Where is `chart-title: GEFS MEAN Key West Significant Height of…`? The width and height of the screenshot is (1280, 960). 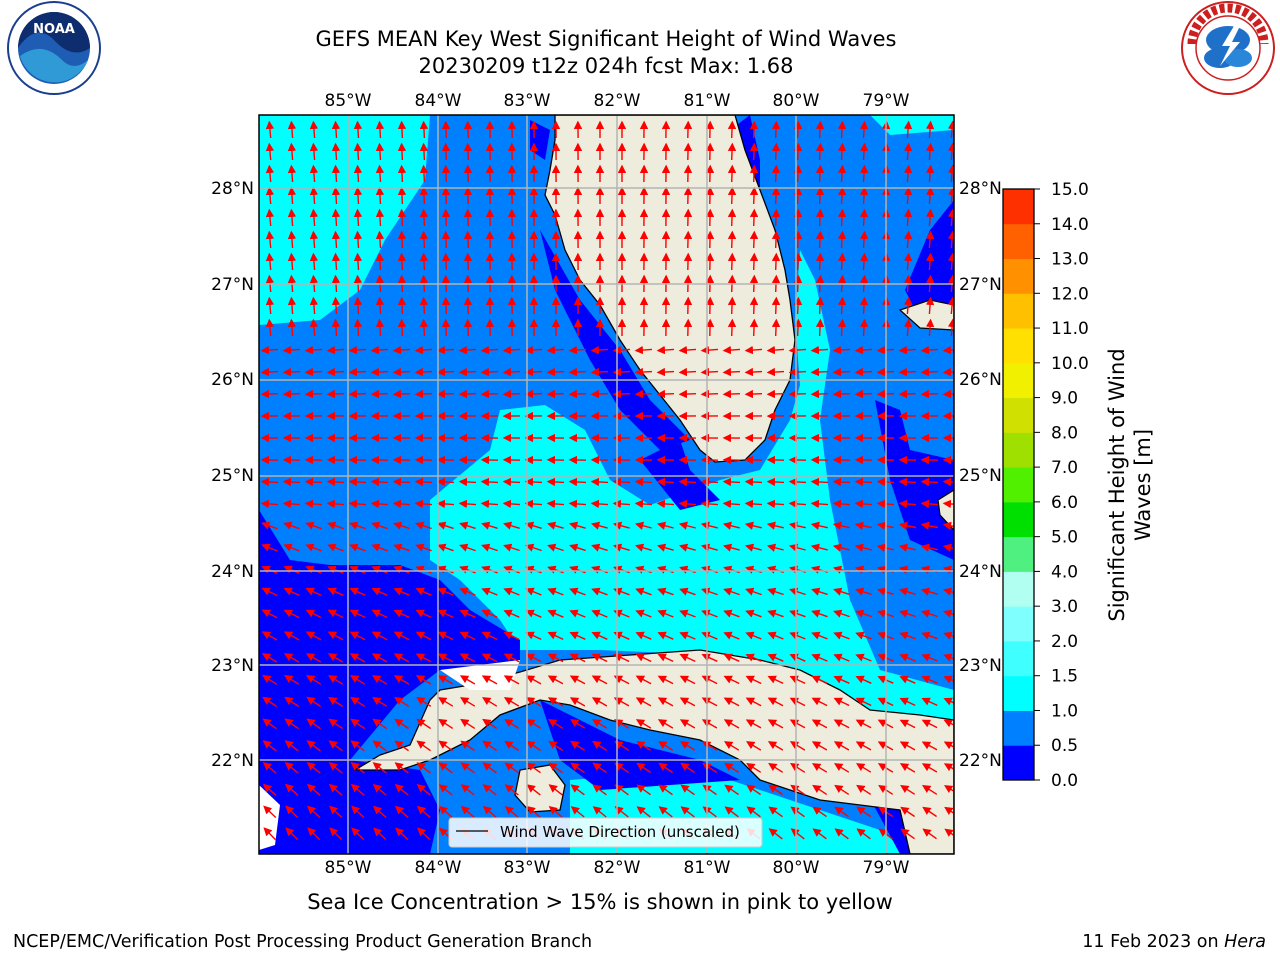
chart-title: GEFS MEAN Key West Significant Height of… is located at coordinates (606, 39).